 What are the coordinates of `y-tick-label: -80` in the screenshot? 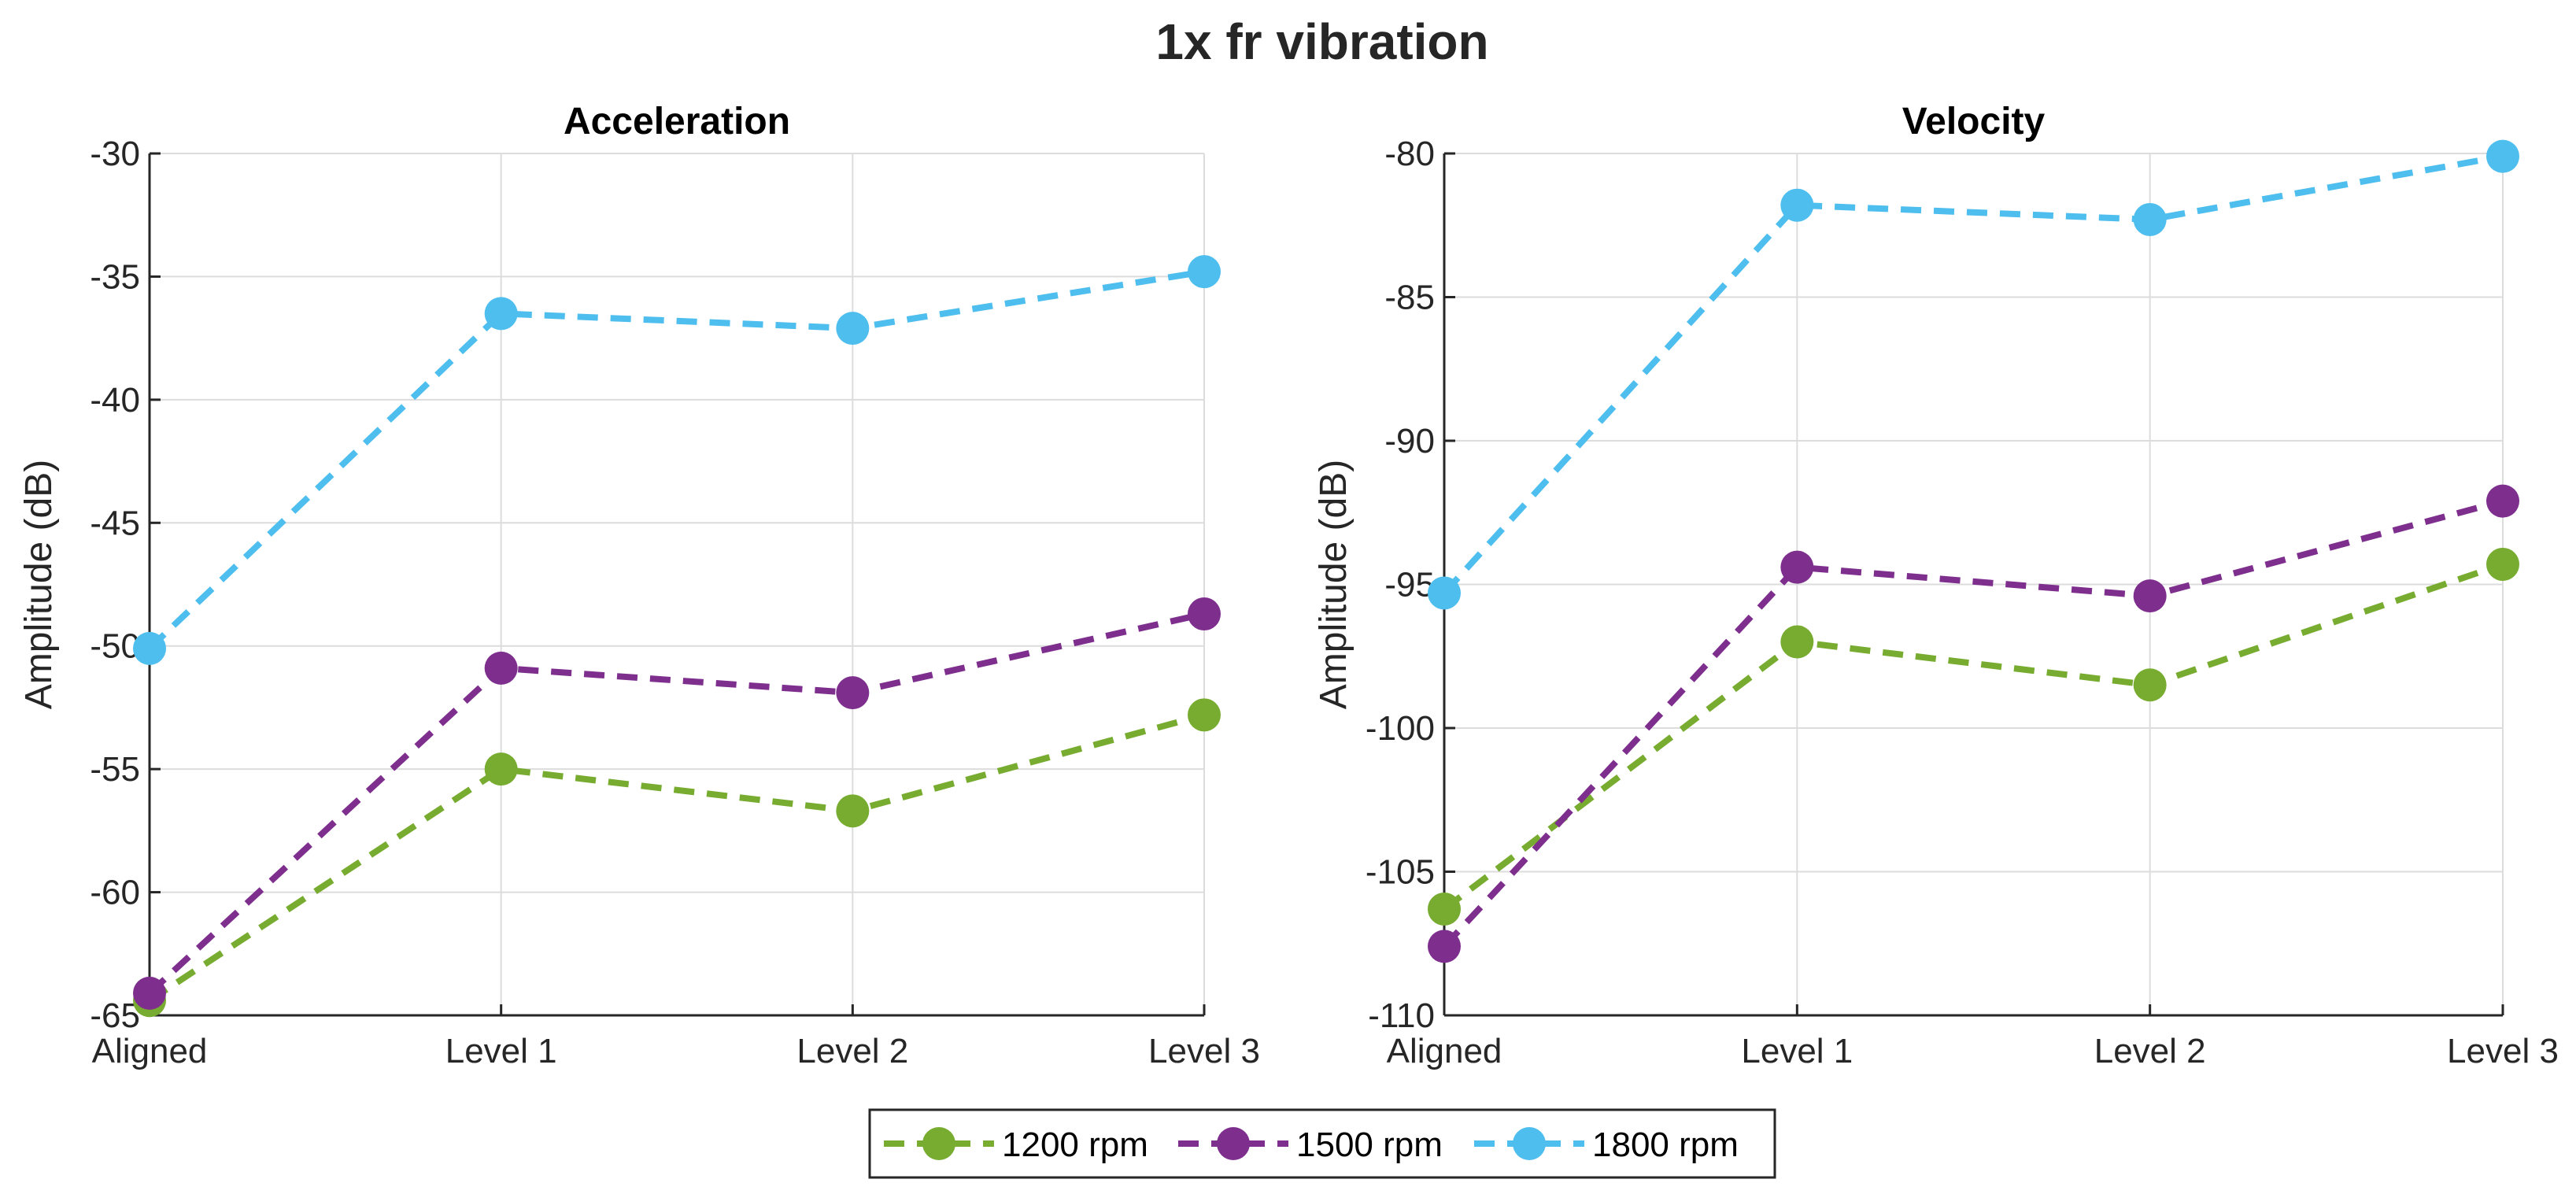 It's located at (1409, 154).